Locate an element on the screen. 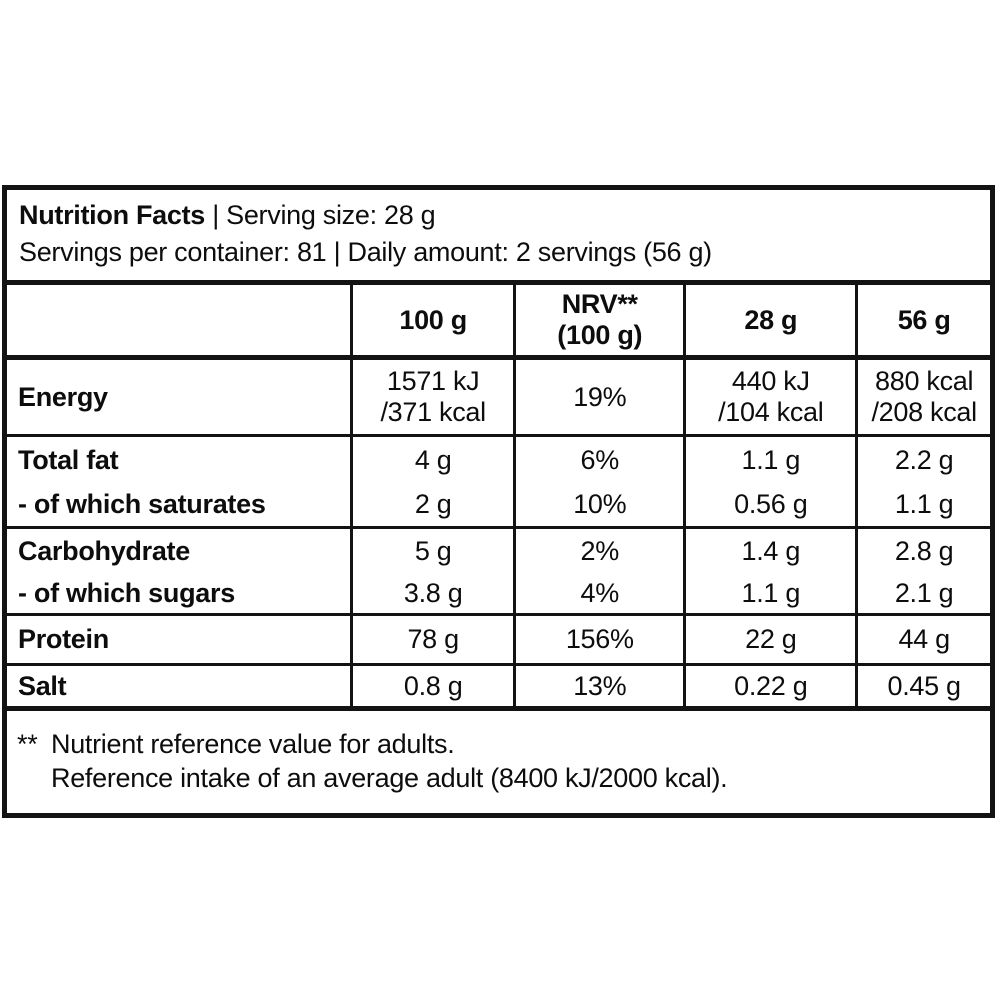  value-per-28g: 0.22 g is located at coordinates (769, 686).